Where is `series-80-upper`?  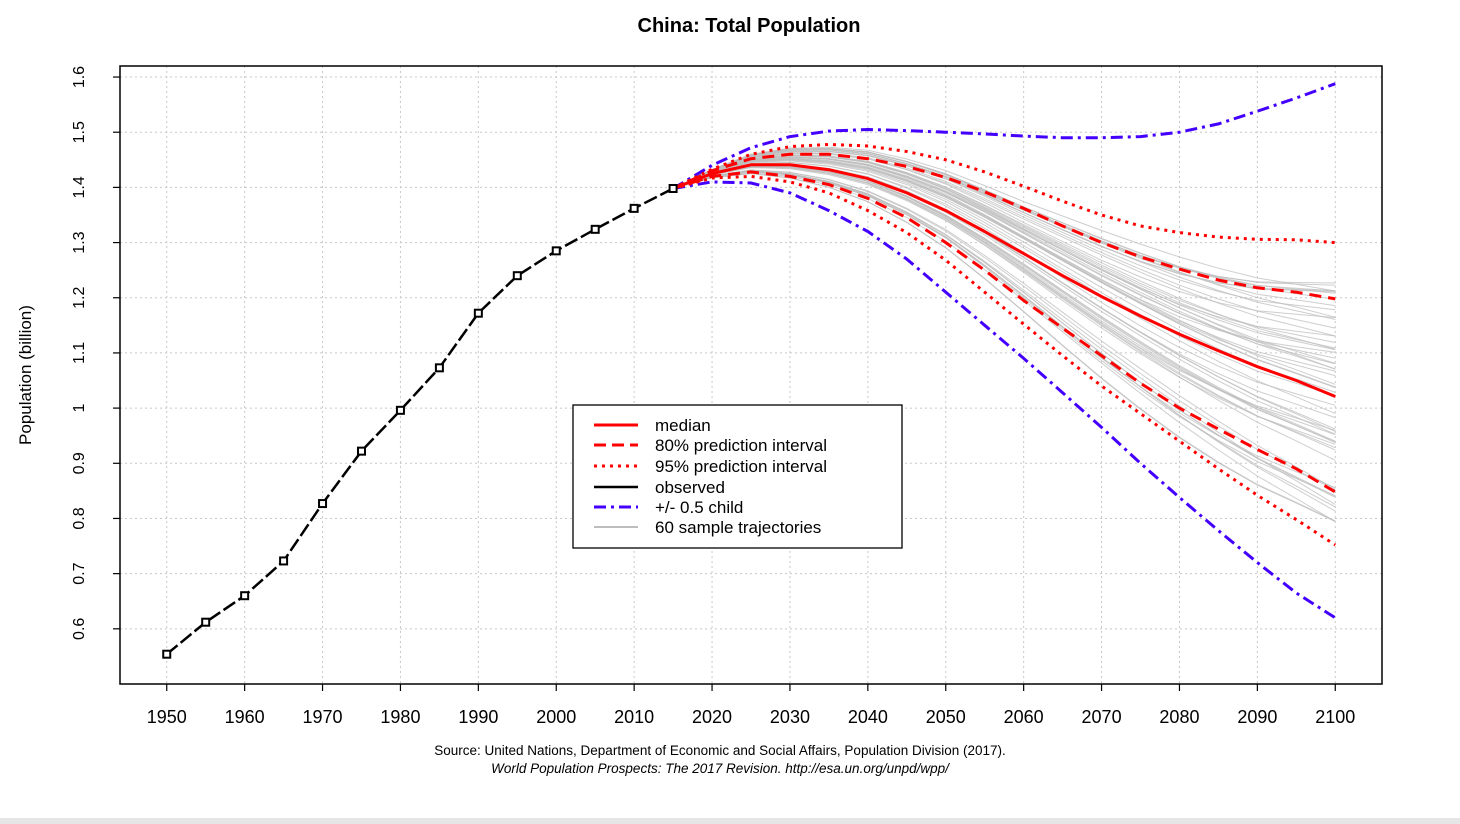 series-80-upper is located at coordinates (1004, 226).